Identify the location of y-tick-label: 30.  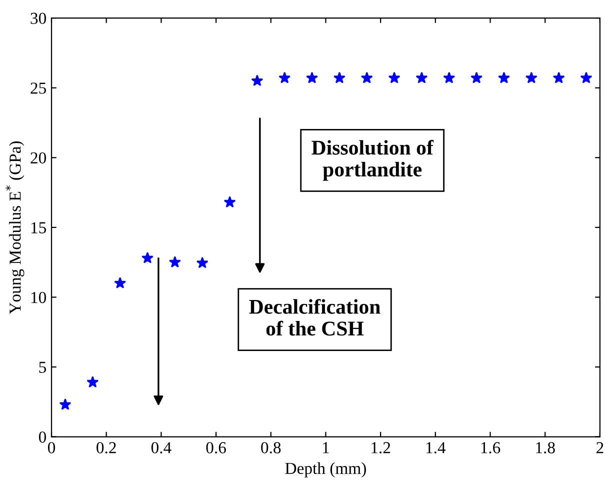
(38, 18).